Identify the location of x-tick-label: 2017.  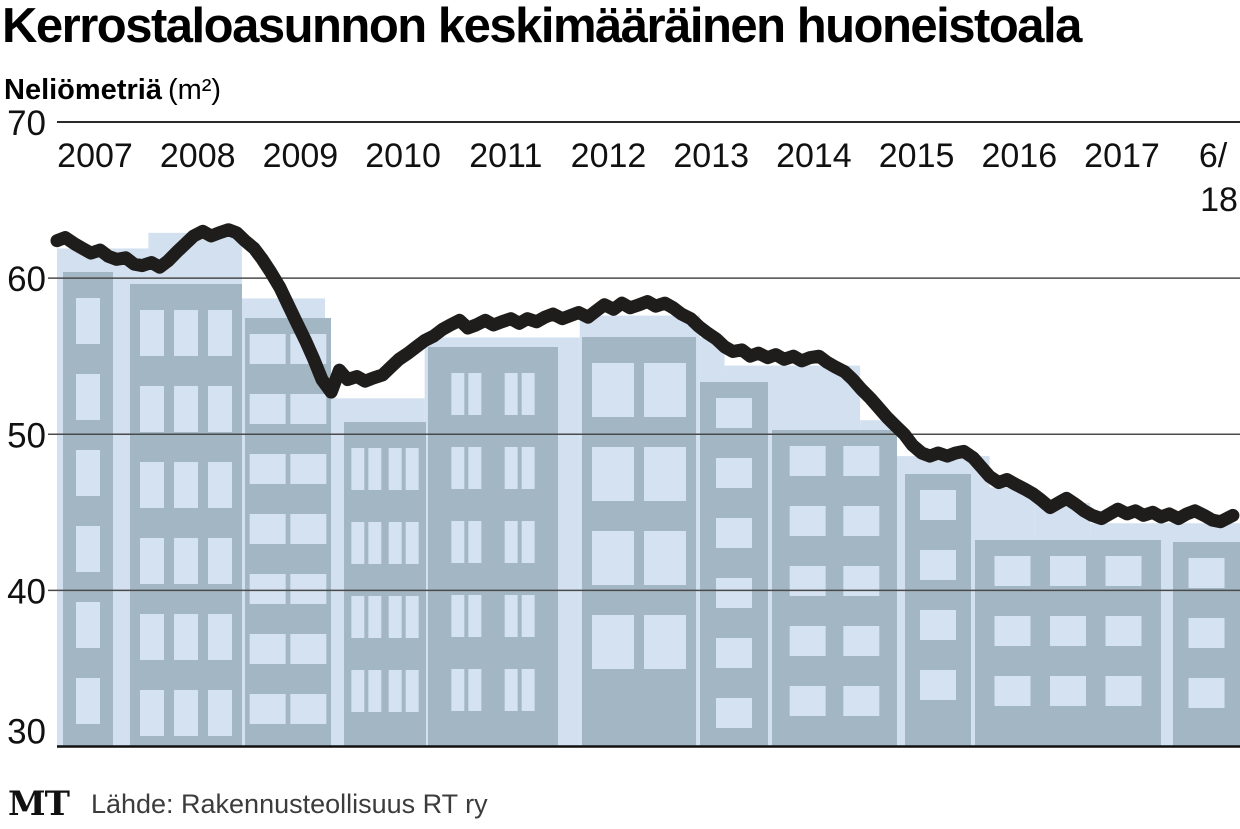
(1122, 156).